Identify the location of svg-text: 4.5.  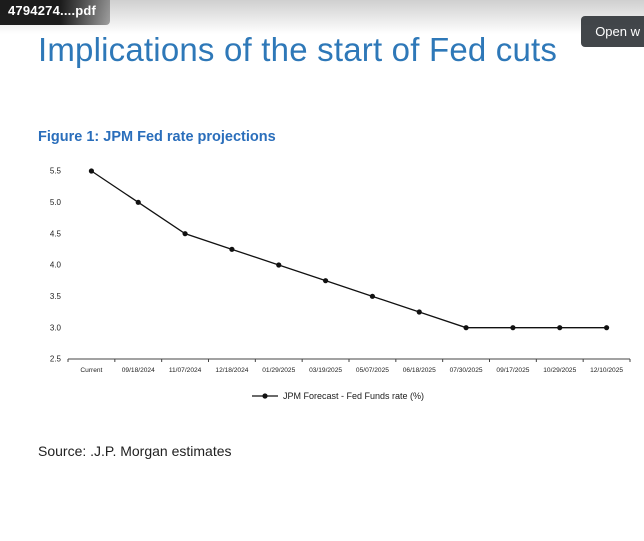
(56, 233).